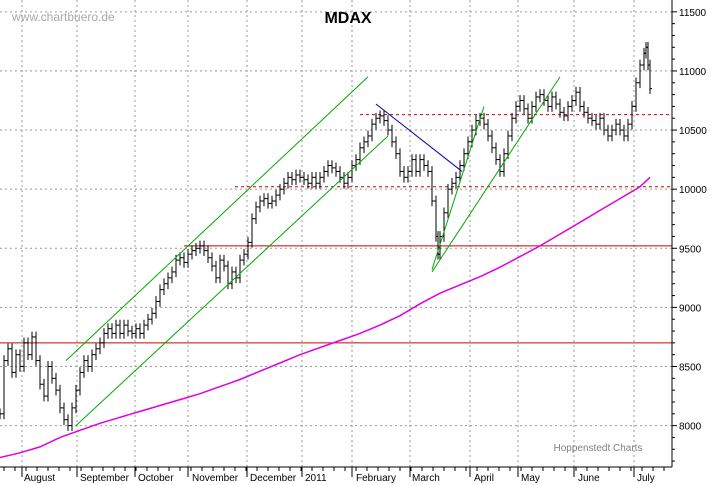 The image size is (723, 485). Describe the element at coordinates (690, 427) in the screenshot. I see `y-tick-label-0: 8000` at that location.